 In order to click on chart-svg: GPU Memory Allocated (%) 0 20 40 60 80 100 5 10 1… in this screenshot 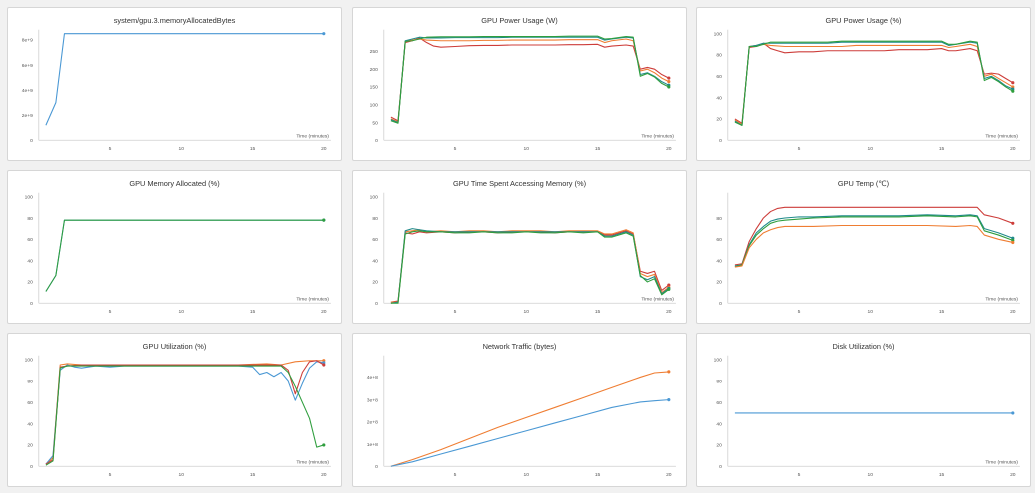, I will do `click(178, 247)`.